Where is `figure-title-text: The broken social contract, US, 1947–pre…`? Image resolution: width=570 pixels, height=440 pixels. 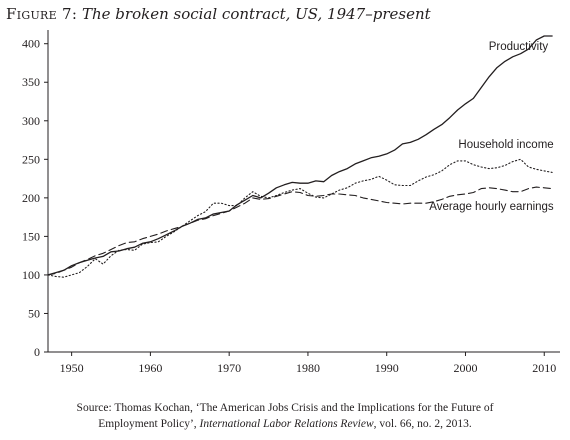 figure-title-text: The broken social contract, US, 1947–pre… is located at coordinates (256, 14).